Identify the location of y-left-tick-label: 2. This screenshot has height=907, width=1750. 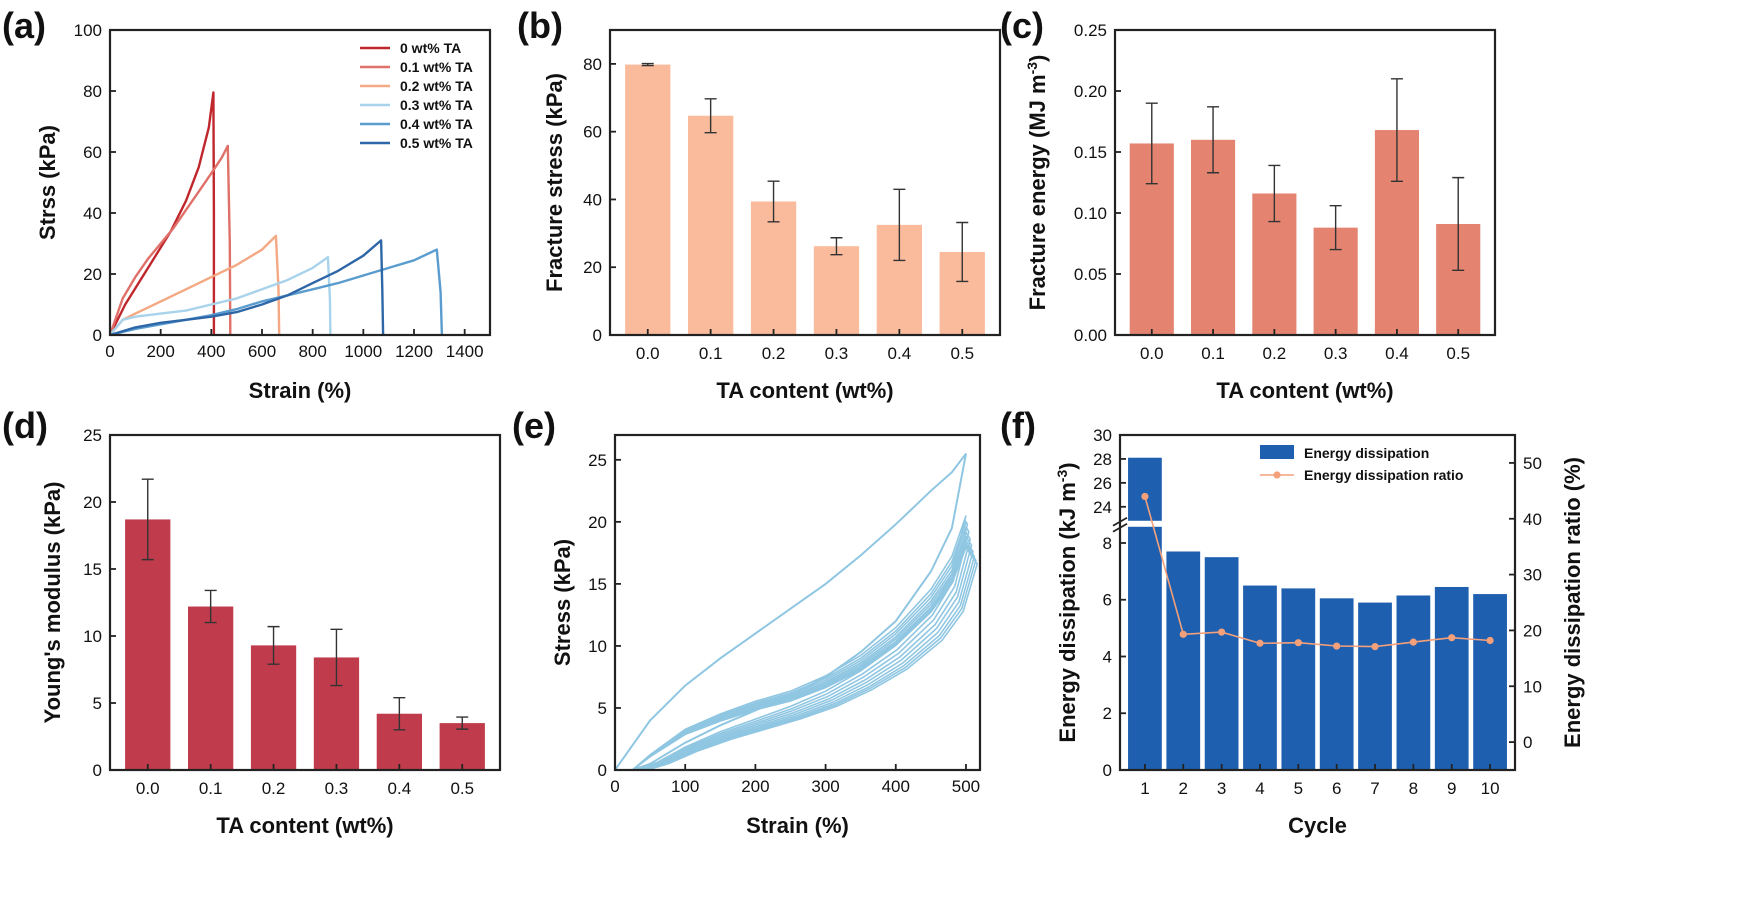
(1107, 713).